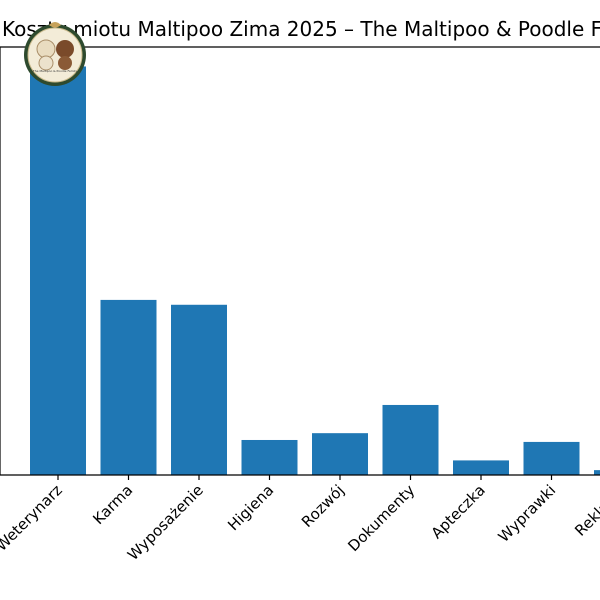 The height and width of the screenshot is (600, 600). I want to click on x-tick-label-7: Wyprawki, so click(527, 513).